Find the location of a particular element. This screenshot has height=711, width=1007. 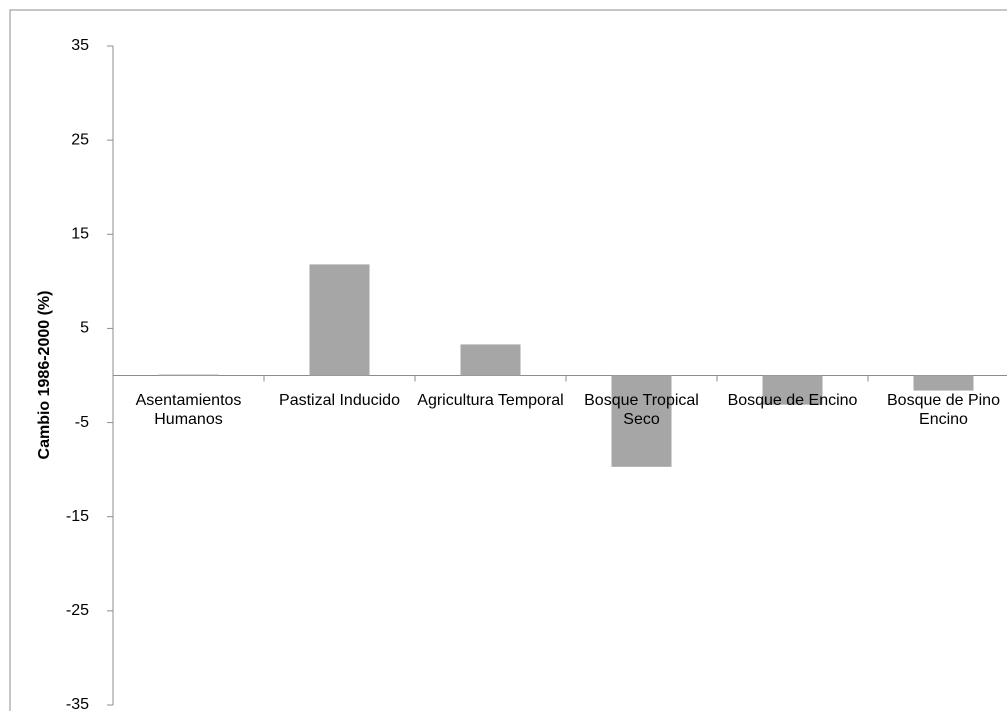

y-tick-label: -35 is located at coordinates (77, 703).